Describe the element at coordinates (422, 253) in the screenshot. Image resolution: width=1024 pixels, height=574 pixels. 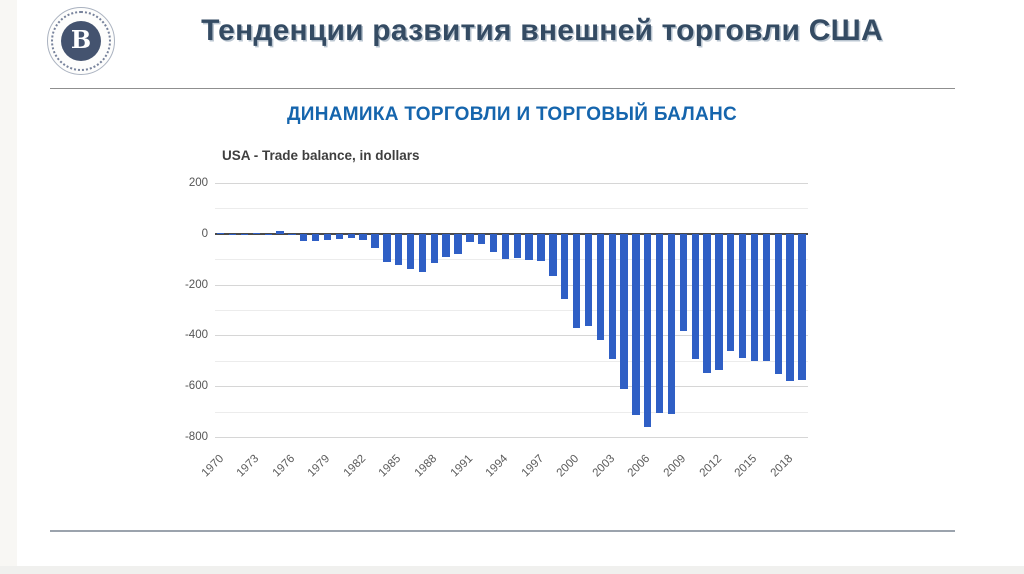
I see `bar-1987` at that location.